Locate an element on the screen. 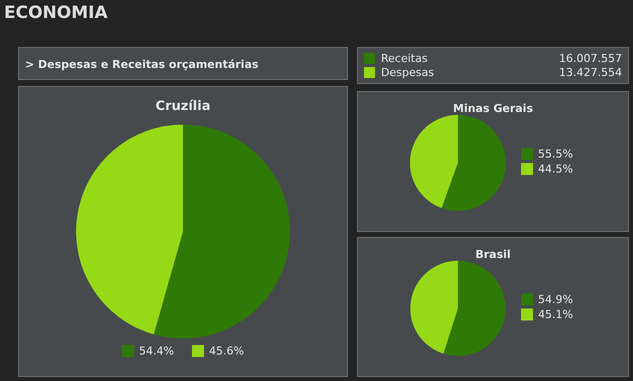 This screenshot has height=381, width=633. legend-label: 54.9% is located at coordinates (555, 299).